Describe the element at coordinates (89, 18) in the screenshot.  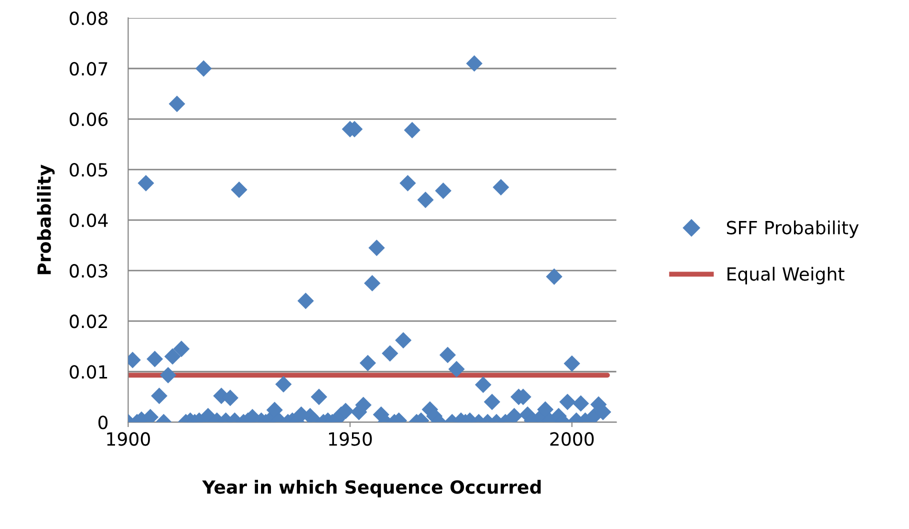
I see `y-tick-label: 0.08` at that location.